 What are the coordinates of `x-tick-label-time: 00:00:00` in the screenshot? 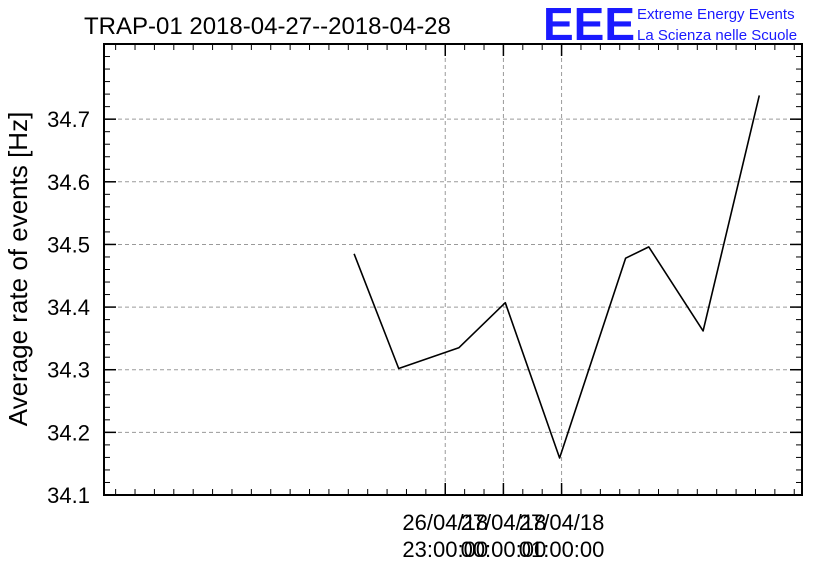 It's located at (504, 549).